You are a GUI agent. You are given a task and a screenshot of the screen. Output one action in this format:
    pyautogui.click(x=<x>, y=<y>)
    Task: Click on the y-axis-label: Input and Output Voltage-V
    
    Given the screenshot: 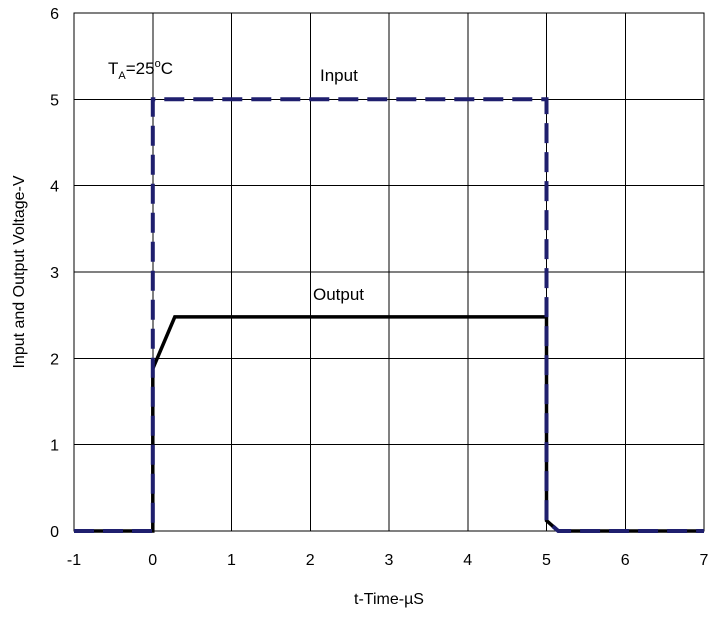 What is the action you would take?
    pyautogui.click(x=19, y=271)
    